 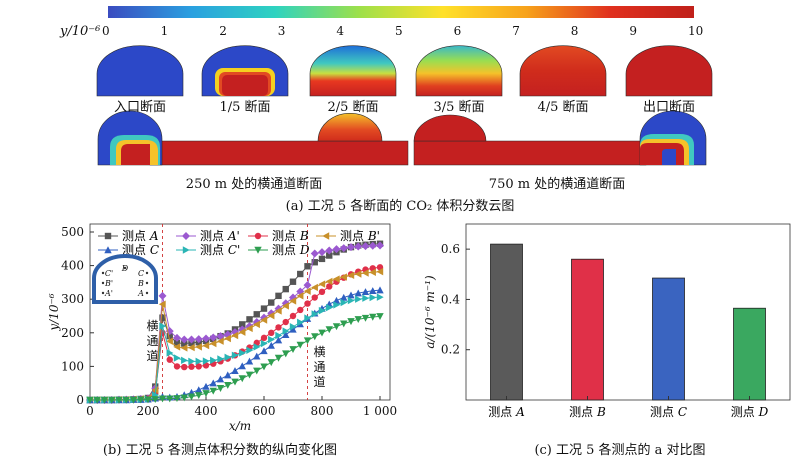 What do you see at coordinates (220, 450) in the screenshot?
I see `caption-b: (b) 工况 5 各测点体积分数的纵向变化图` at bounding box center [220, 450].